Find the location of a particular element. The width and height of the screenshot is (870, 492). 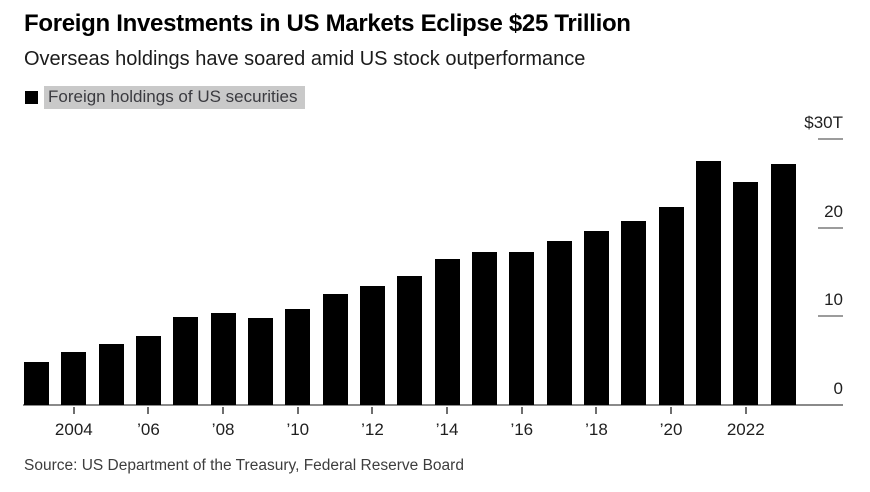

x-tick-label-2022: 2022 is located at coordinates (745, 429).